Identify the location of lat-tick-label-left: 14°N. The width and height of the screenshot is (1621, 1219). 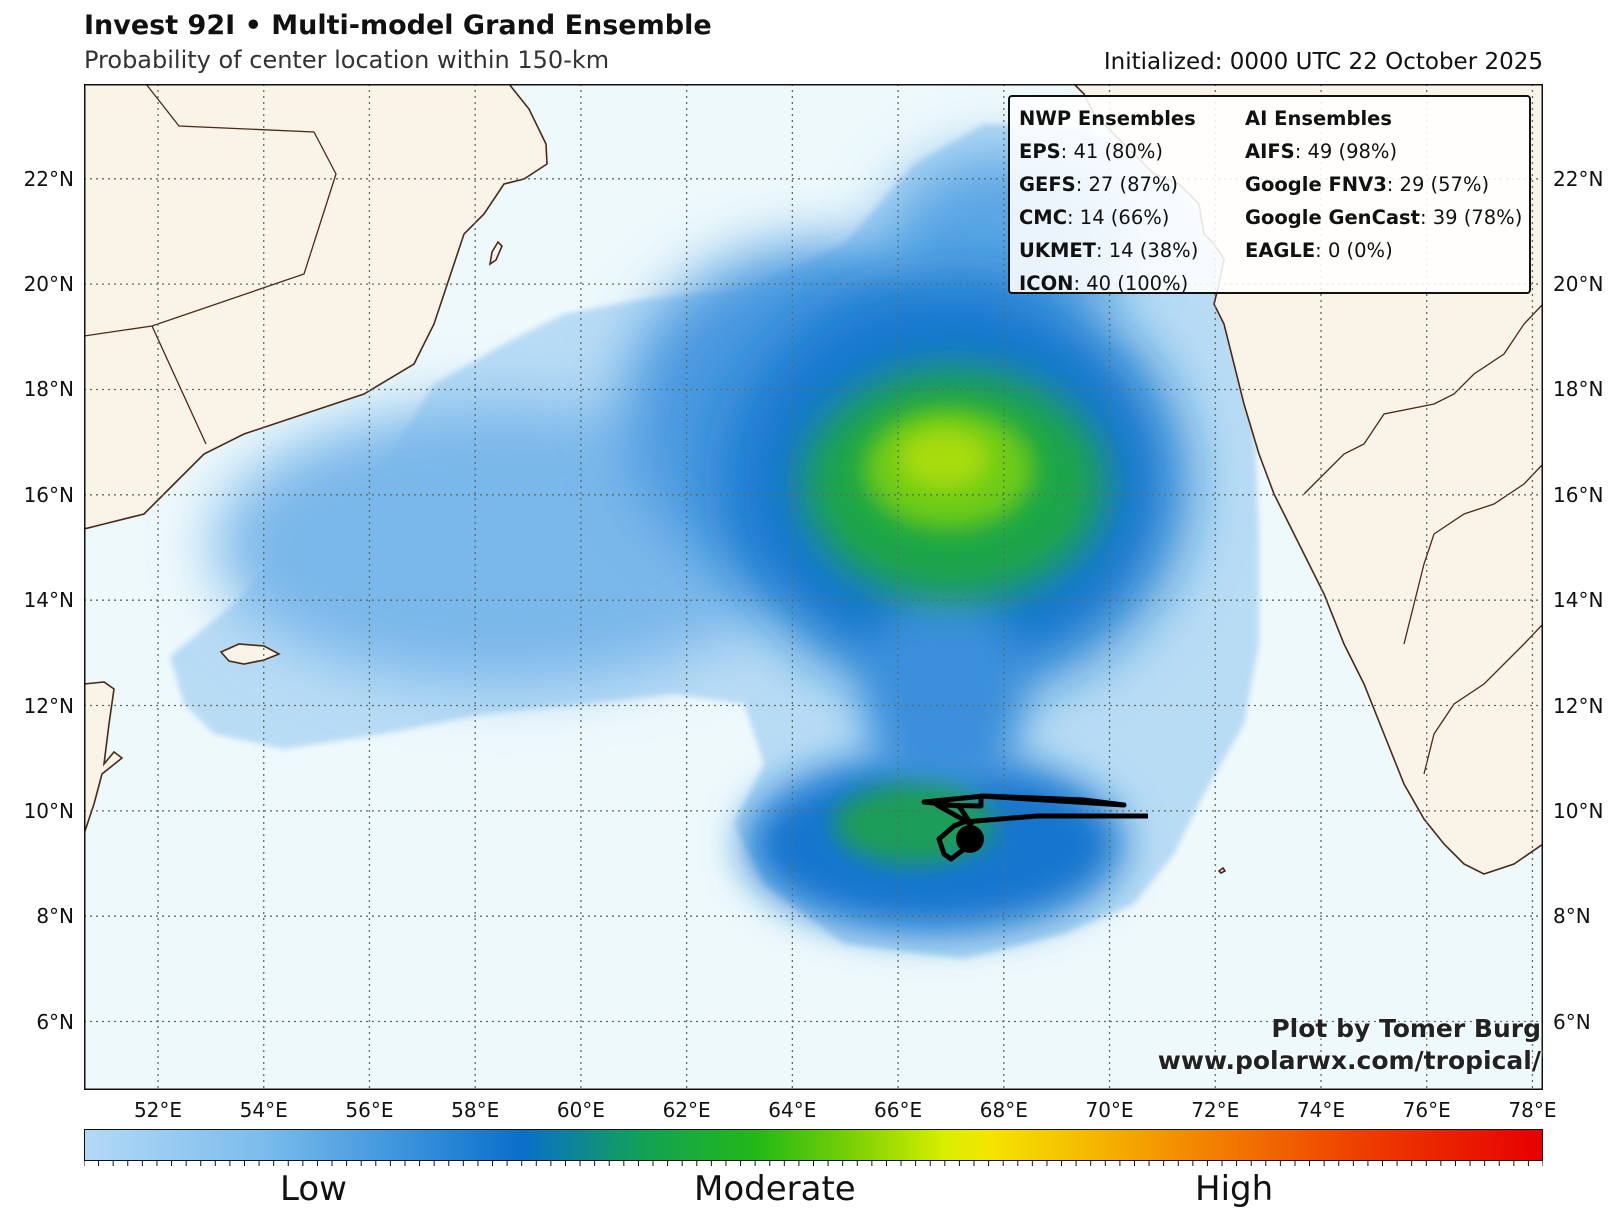
(48, 600).